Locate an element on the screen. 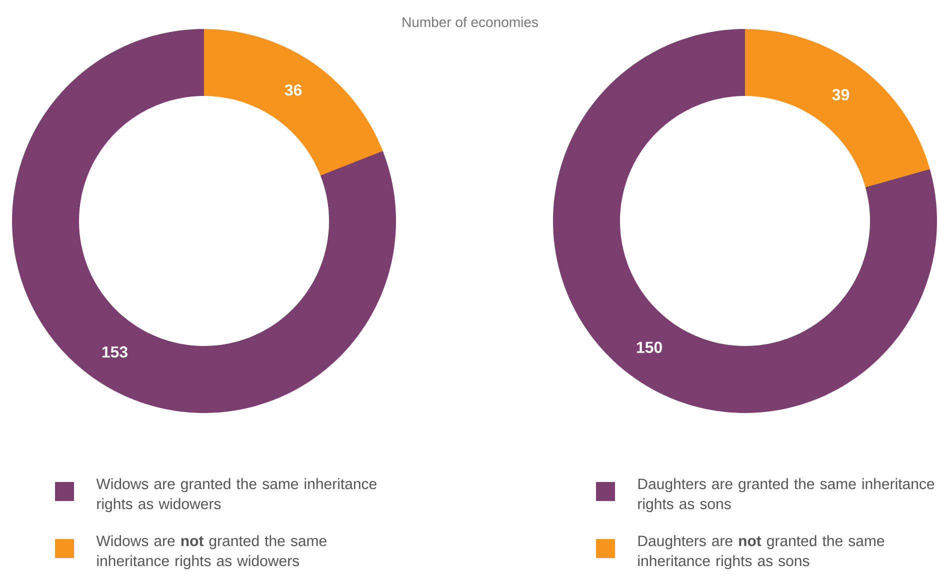 The width and height of the screenshot is (940, 581). data-label: 36 is located at coordinates (293, 90).